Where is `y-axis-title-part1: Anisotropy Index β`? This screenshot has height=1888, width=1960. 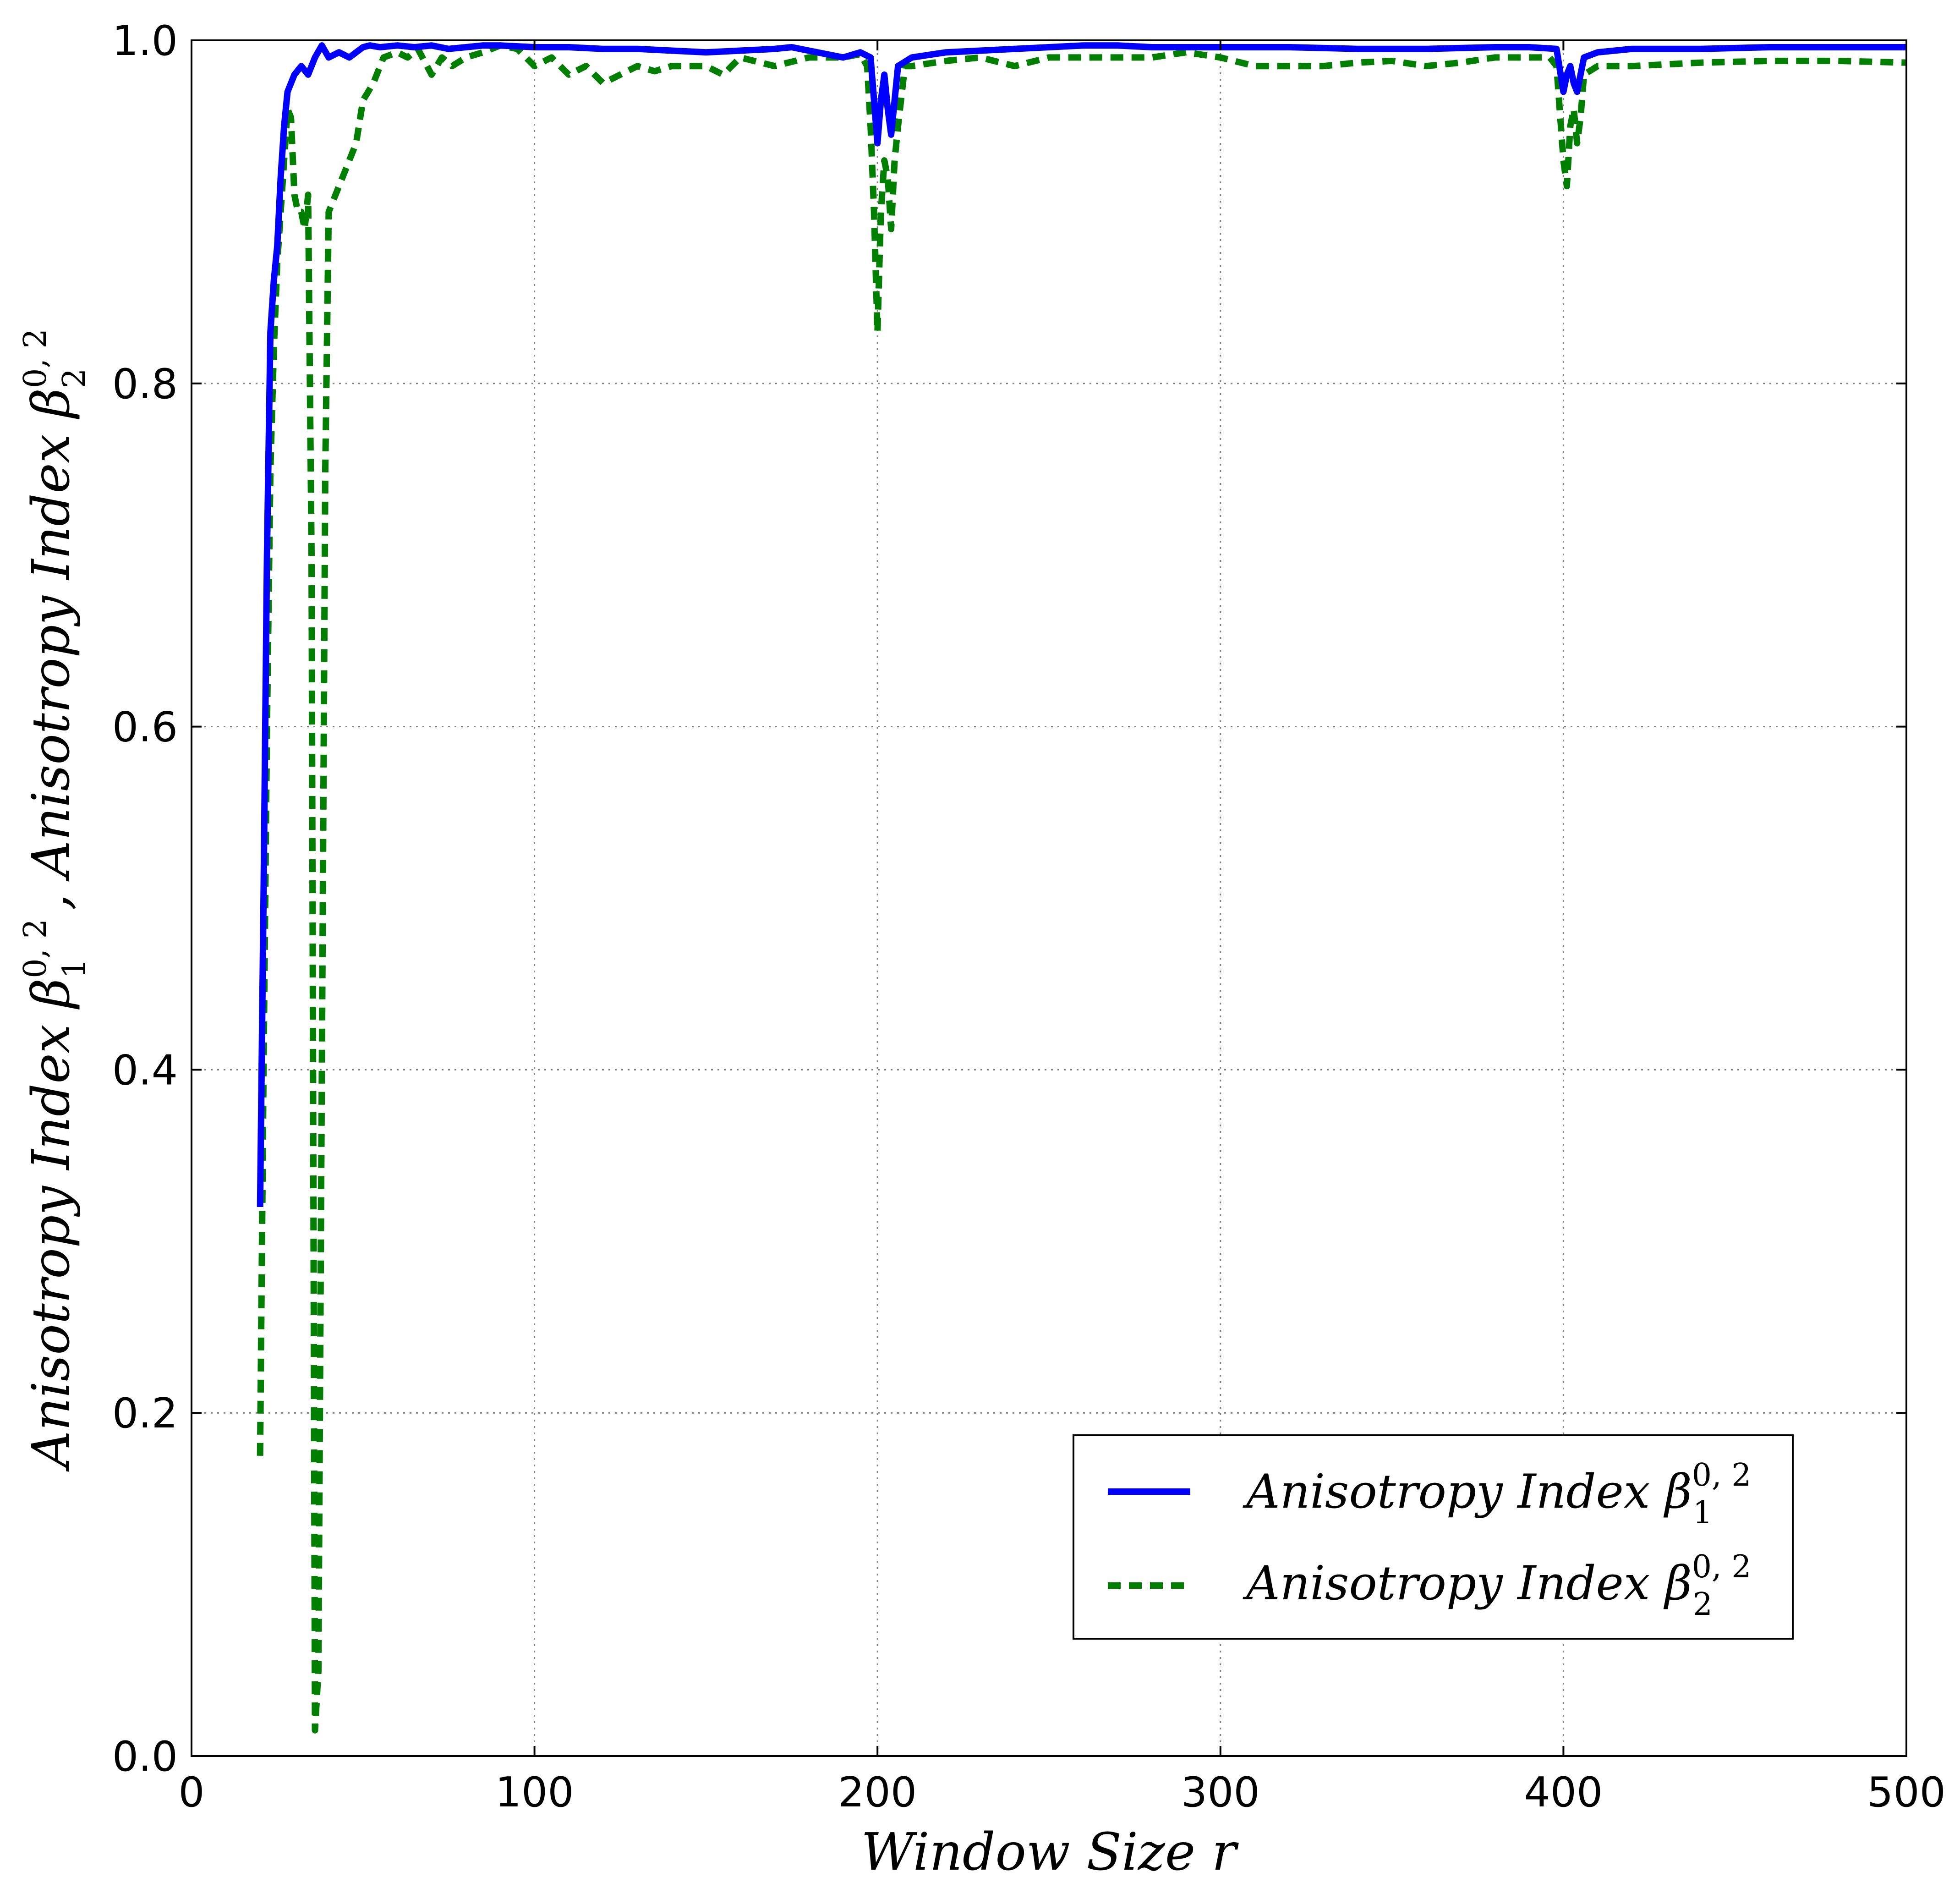
y-axis-title-part1: Anisotropy Index β is located at coordinates (51, 1225).